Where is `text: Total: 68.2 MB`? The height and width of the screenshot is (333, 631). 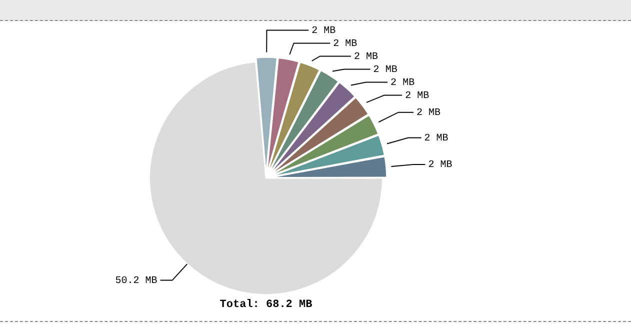
text: Total: 68.2 MB is located at coordinates (266, 304).